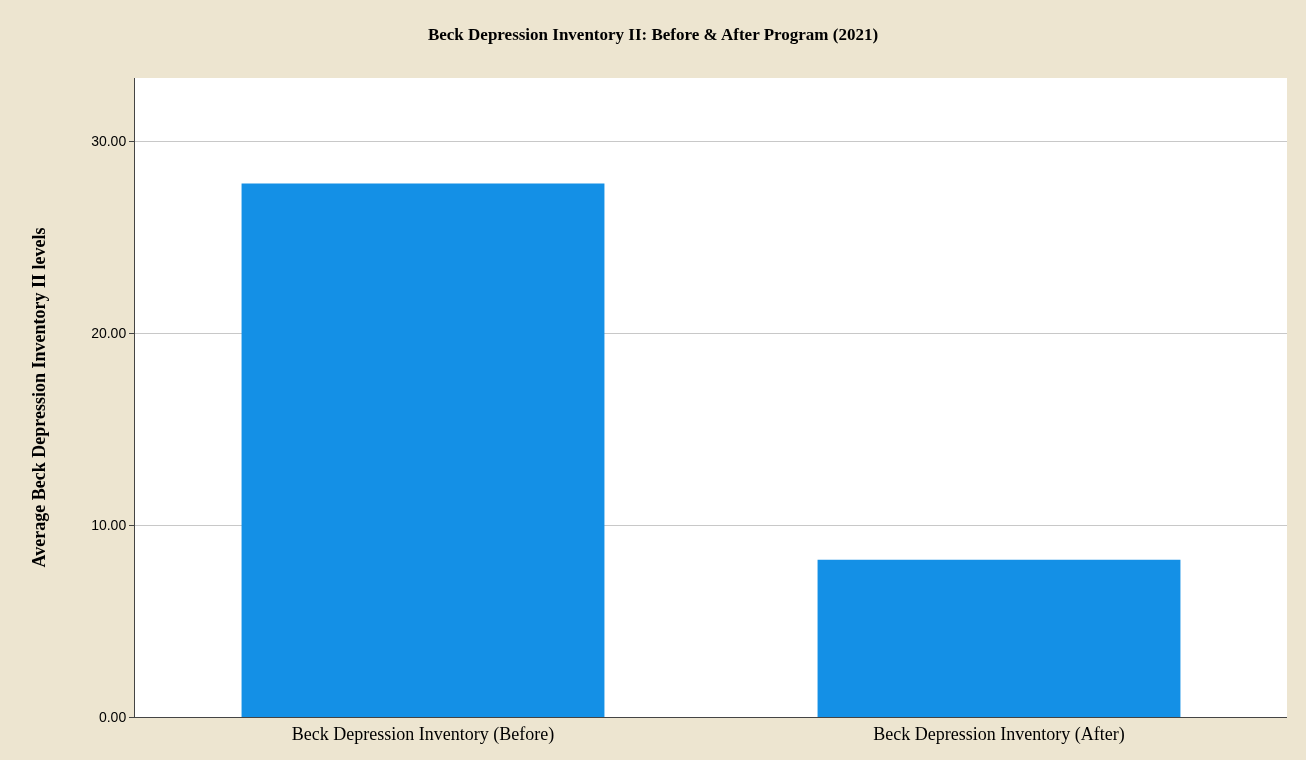 The image size is (1306, 760). What do you see at coordinates (653, 35) in the screenshot?
I see `chart-title: Beck Depression Inventory II: Before & After Program (2021)` at bounding box center [653, 35].